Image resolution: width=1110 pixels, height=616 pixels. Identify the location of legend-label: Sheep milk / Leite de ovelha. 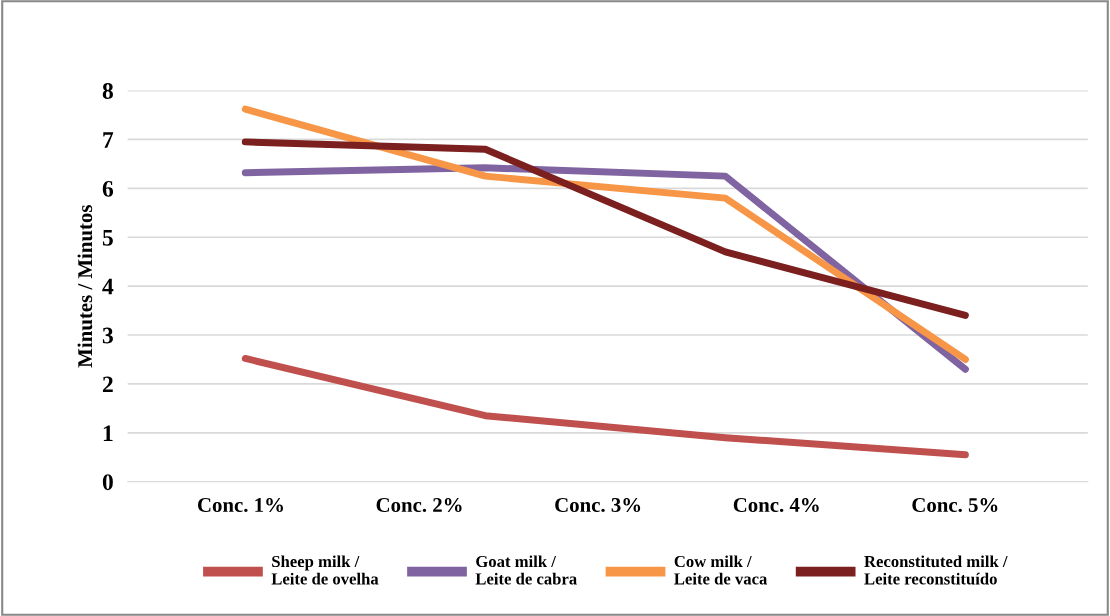
(325, 570).